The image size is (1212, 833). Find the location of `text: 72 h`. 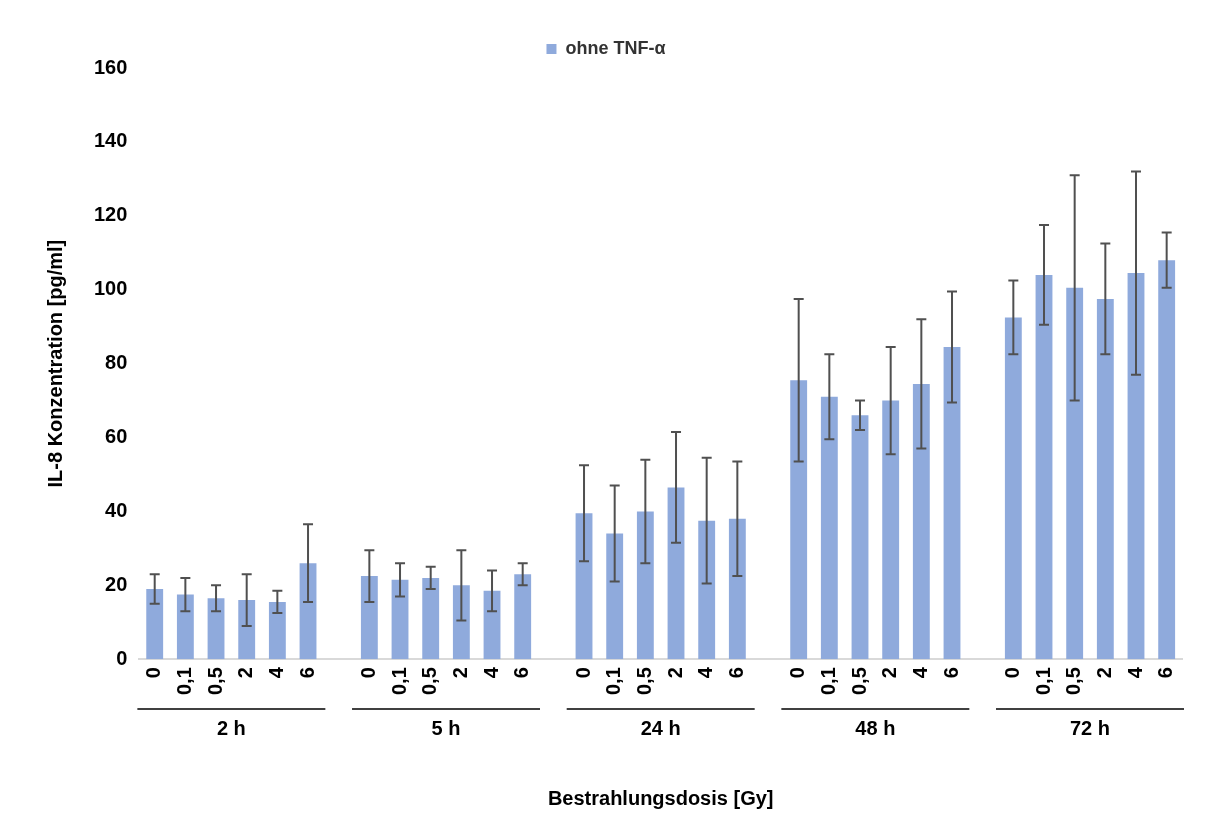

text: 72 h is located at coordinates (1090, 727).